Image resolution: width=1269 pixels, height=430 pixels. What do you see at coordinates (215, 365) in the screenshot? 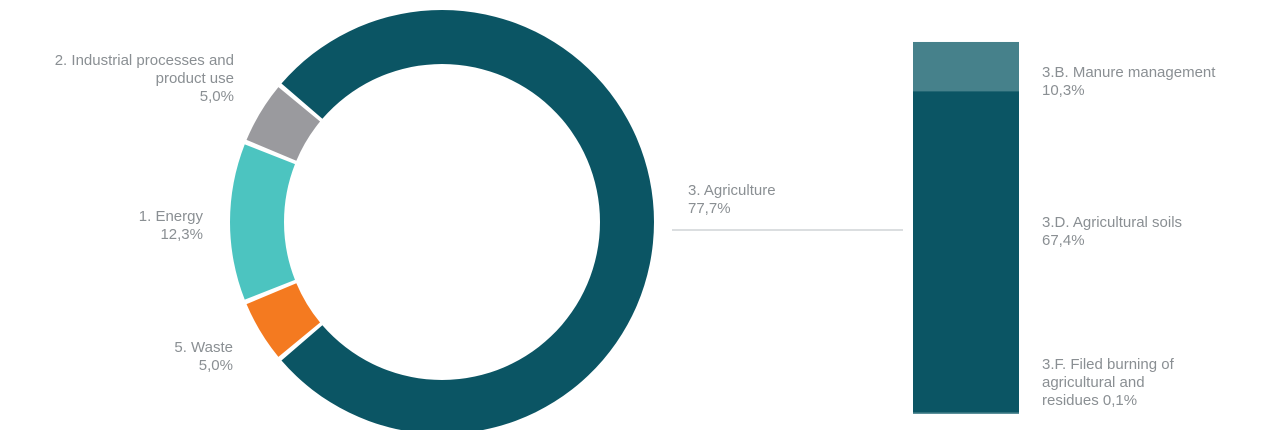
I see `label-waste-value: 5,0%` at bounding box center [215, 365].